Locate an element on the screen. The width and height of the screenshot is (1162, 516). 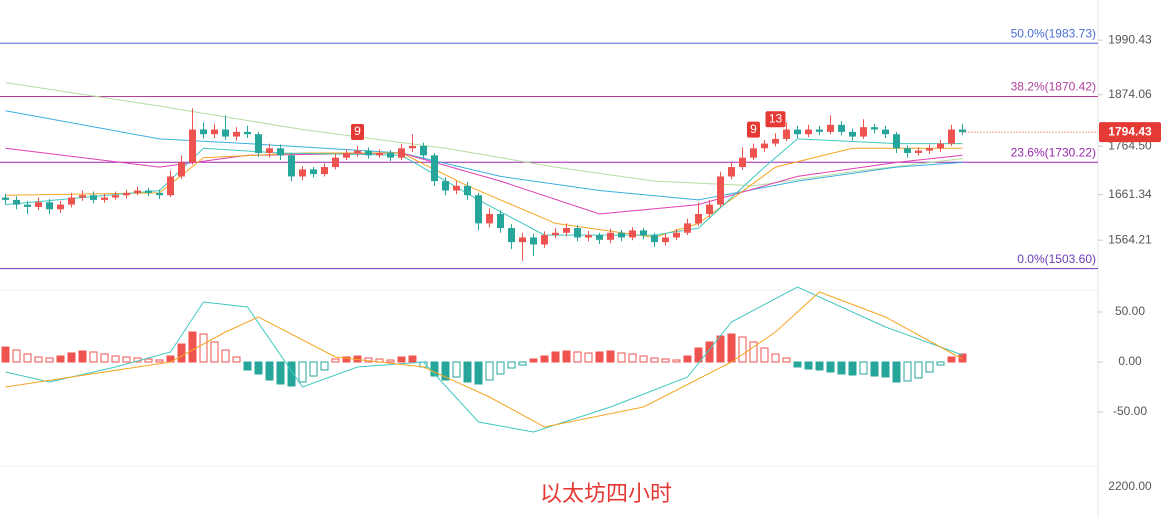
signal-marker-label: 9 is located at coordinates (357, 131).